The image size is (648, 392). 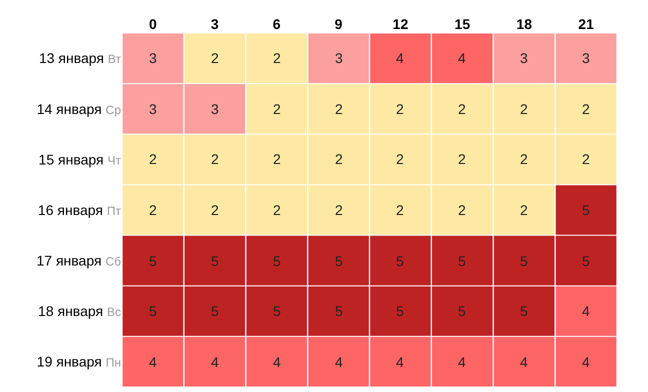 I want to click on x-tick-label: 3, so click(x=214, y=24).